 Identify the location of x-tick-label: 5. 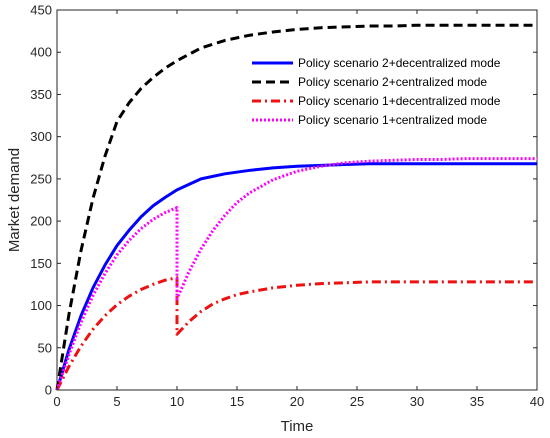
(116, 401).